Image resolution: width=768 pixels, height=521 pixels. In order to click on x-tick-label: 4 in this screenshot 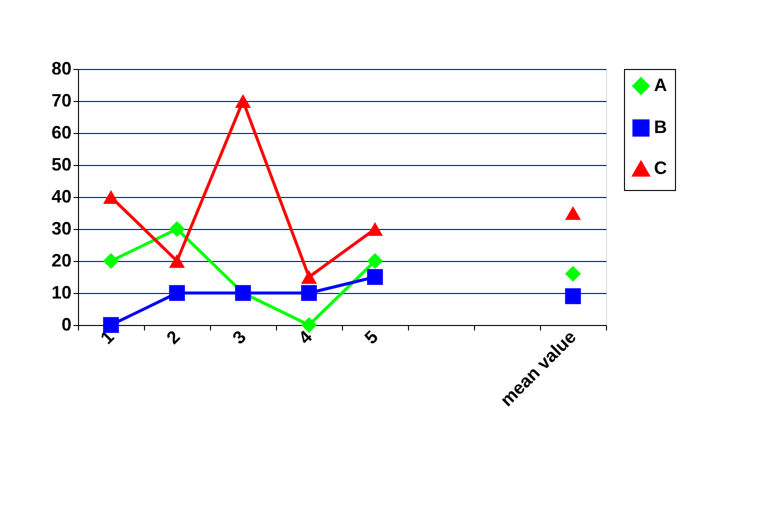, I will do `click(305, 337)`.